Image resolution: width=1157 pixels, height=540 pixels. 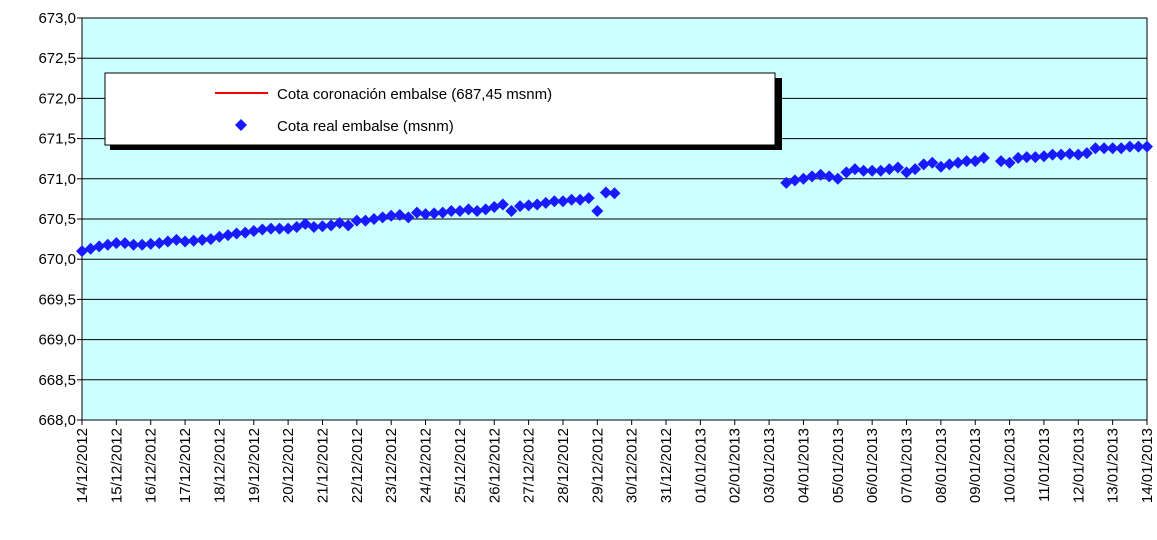 I want to click on x-tick-label: 20/12/2012, so click(x=288, y=465).